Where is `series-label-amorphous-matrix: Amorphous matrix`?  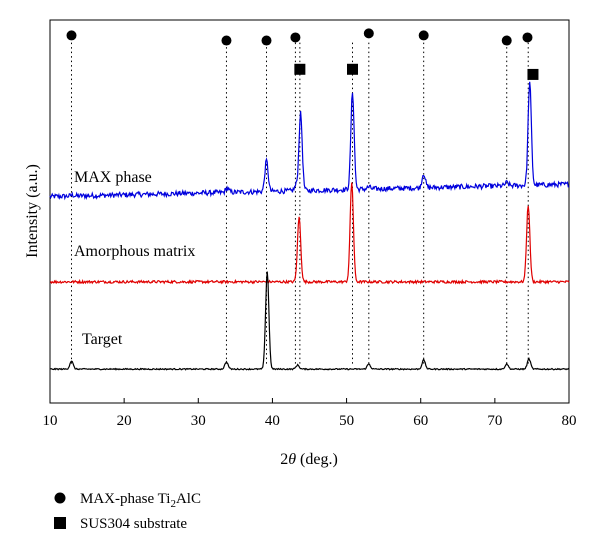 series-label-amorphous-matrix: Amorphous matrix is located at coordinates (134, 251).